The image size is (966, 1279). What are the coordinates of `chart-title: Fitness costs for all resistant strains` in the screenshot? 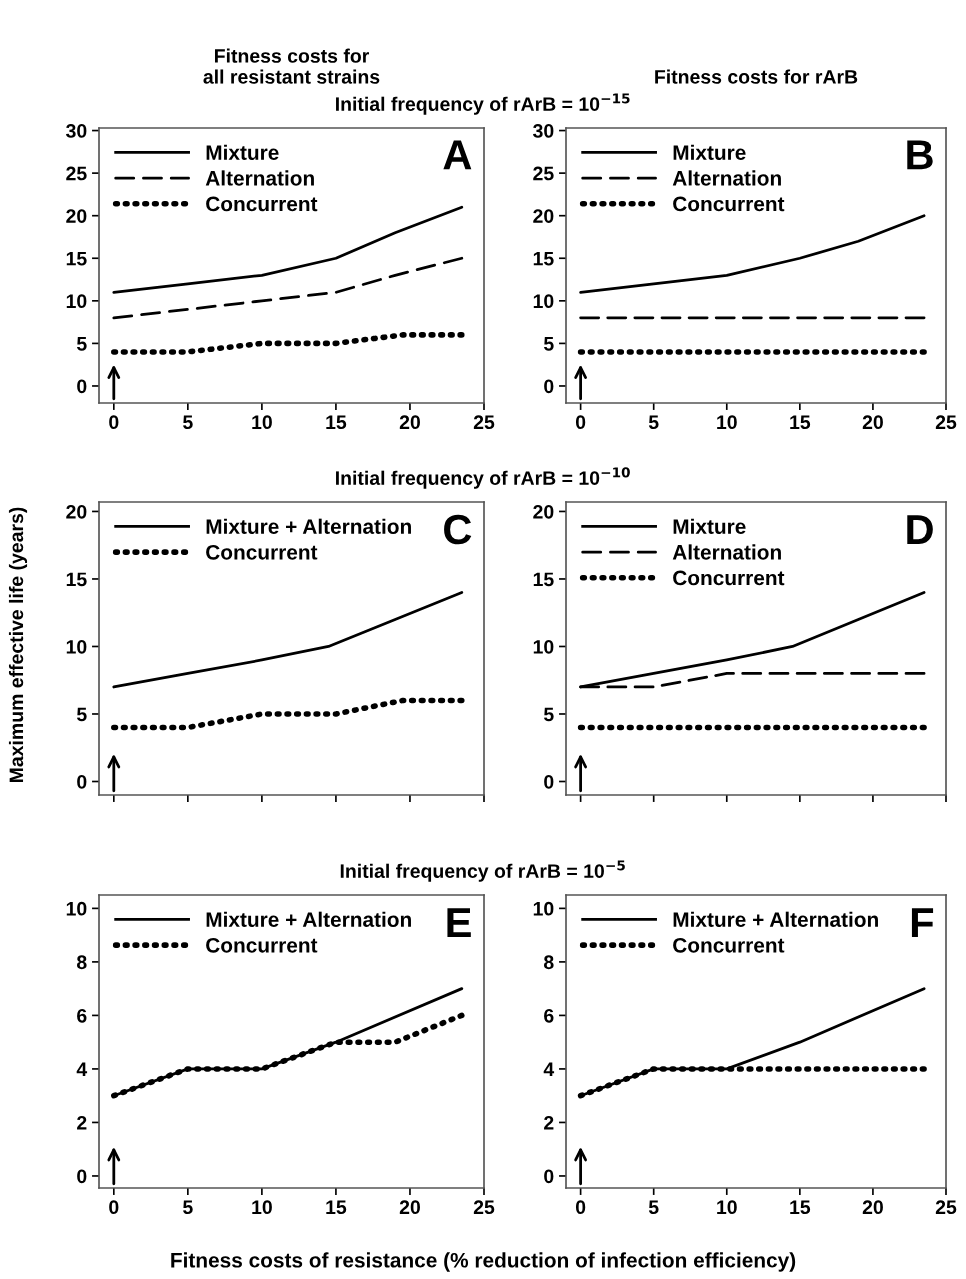 It's located at (291, 66).